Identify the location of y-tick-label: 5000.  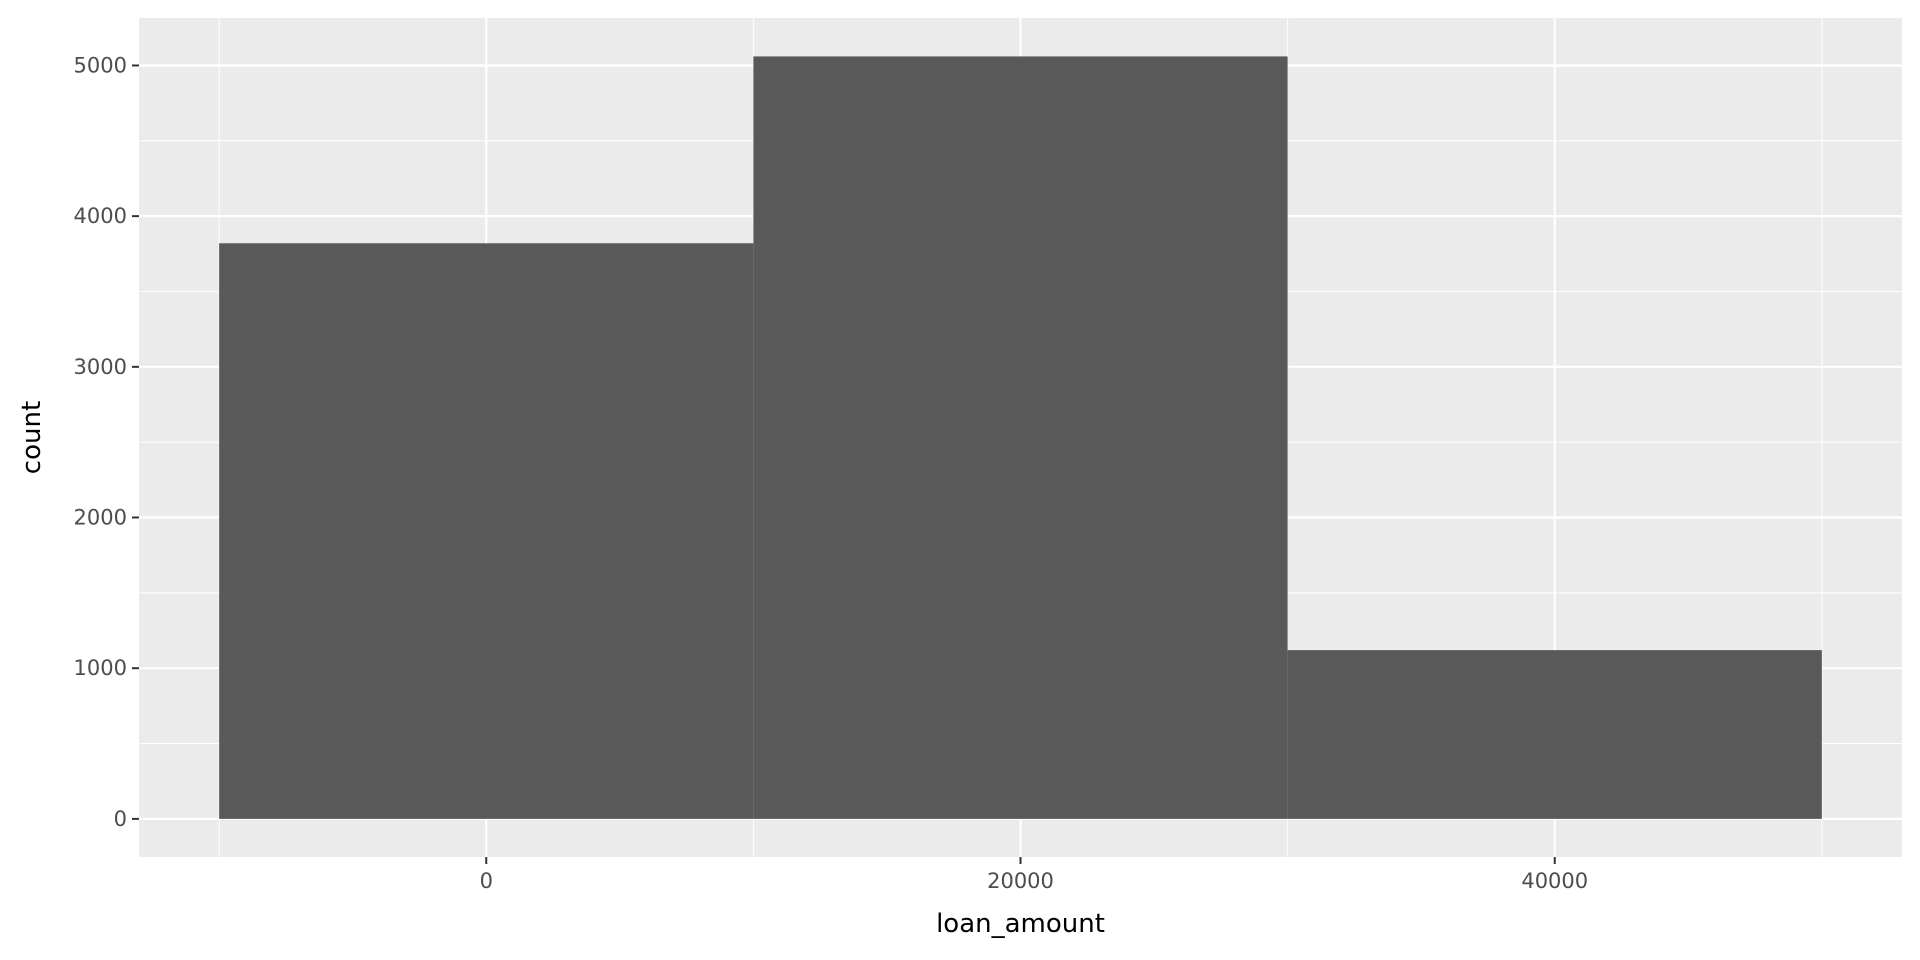
(100, 65).